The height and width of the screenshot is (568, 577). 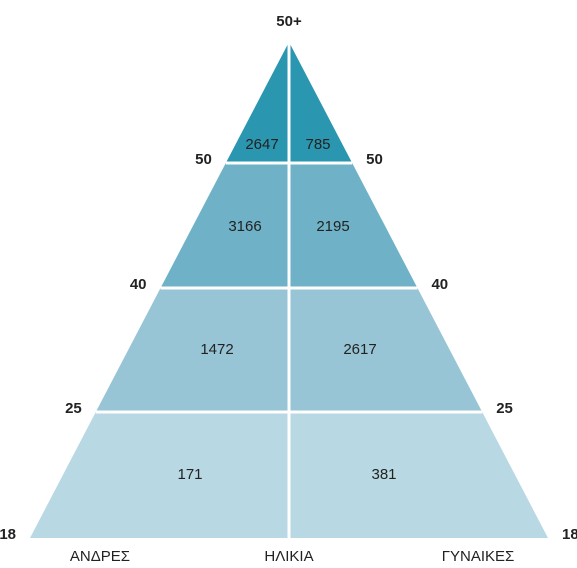 What do you see at coordinates (289, 21) in the screenshot?
I see `apex-label: 50+` at bounding box center [289, 21].